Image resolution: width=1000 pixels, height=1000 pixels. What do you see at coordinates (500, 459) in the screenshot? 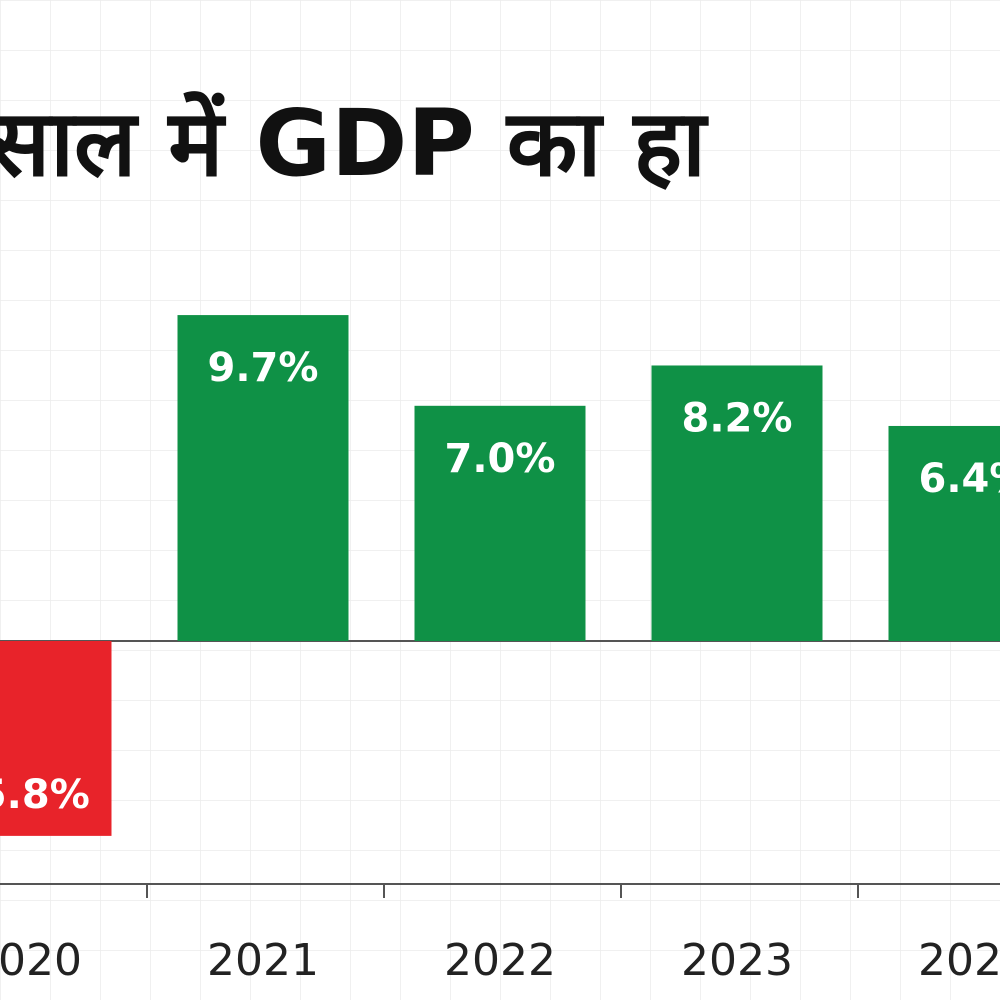
I see `value-label: 7.0%` at bounding box center [500, 459].